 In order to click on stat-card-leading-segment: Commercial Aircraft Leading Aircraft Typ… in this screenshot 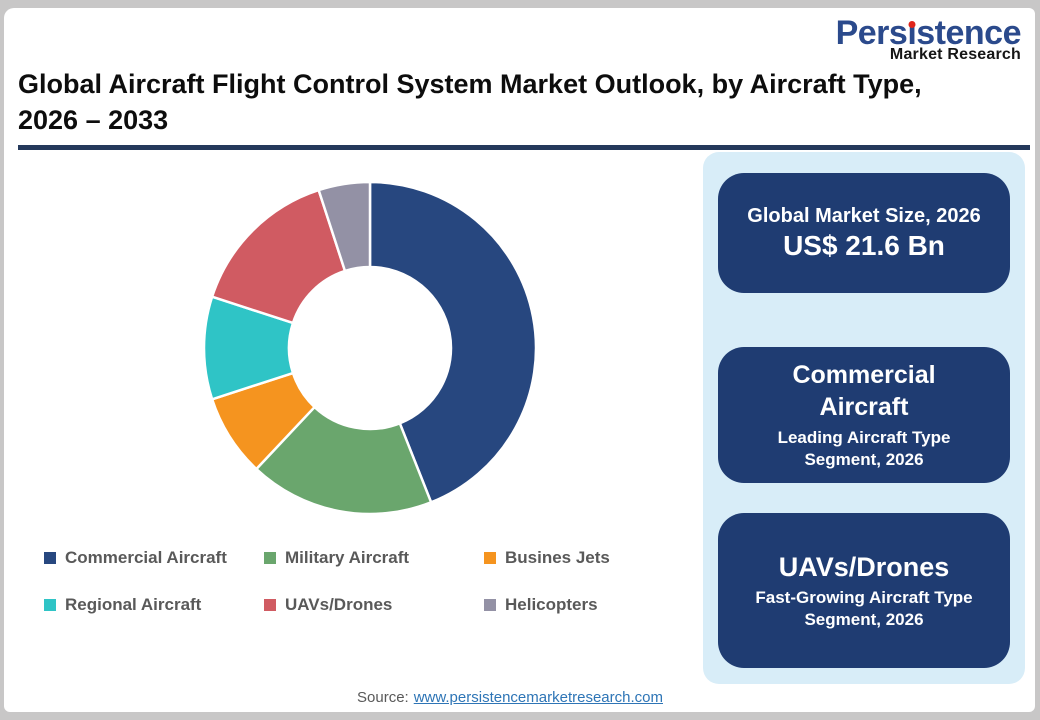, I will do `click(864, 415)`.